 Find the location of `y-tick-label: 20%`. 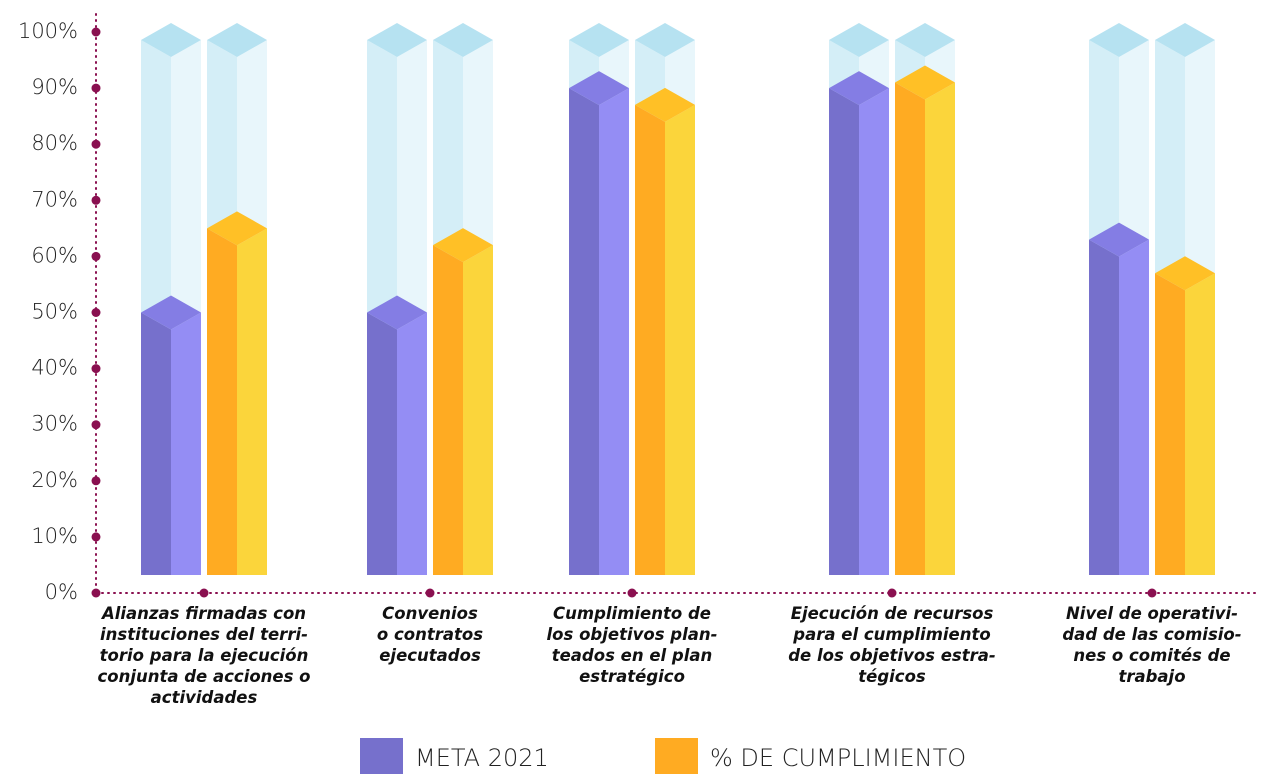

y-tick-label: 20% is located at coordinates (54, 480).